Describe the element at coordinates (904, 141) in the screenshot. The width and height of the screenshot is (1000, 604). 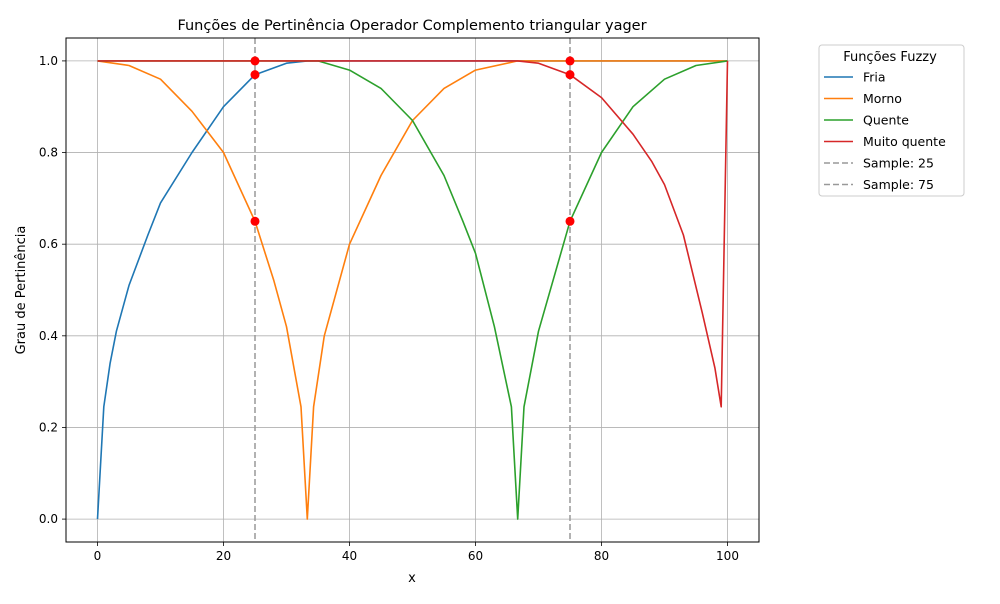
I see `legend-label: Muito quente` at that location.